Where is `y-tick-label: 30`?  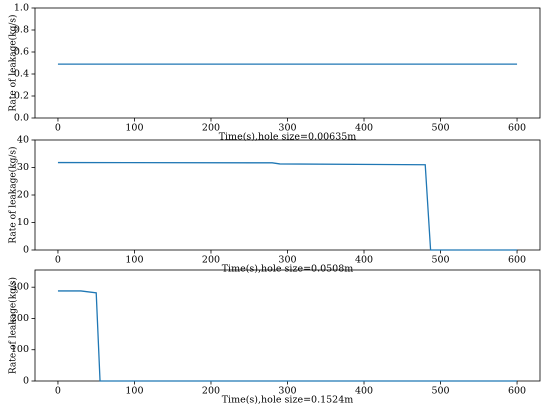 y-tick-label: 30 is located at coordinates (23, 167).